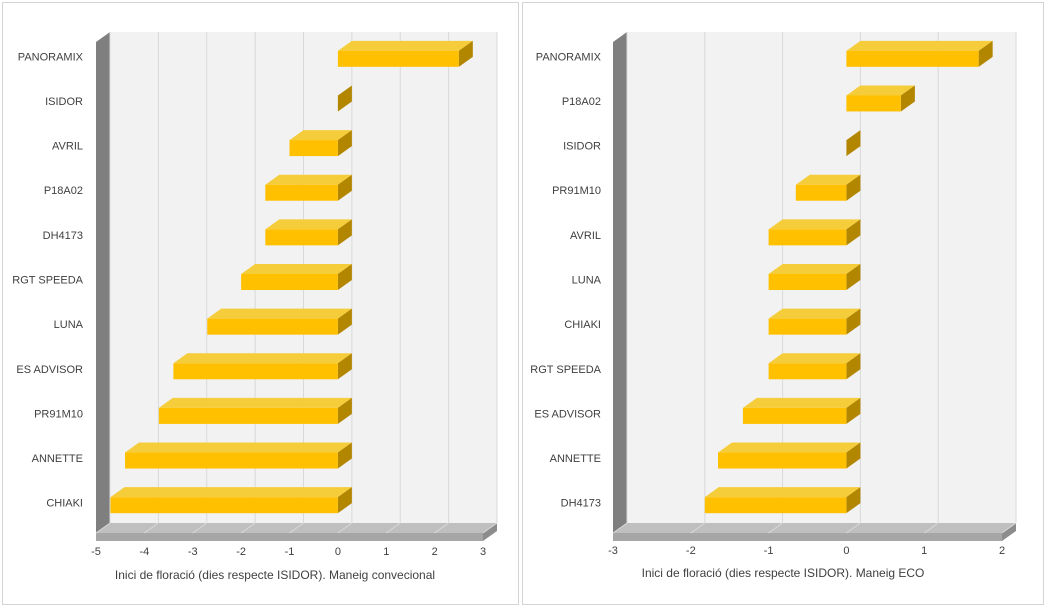  I want to click on category-label: ANNETTE, so click(575, 459).